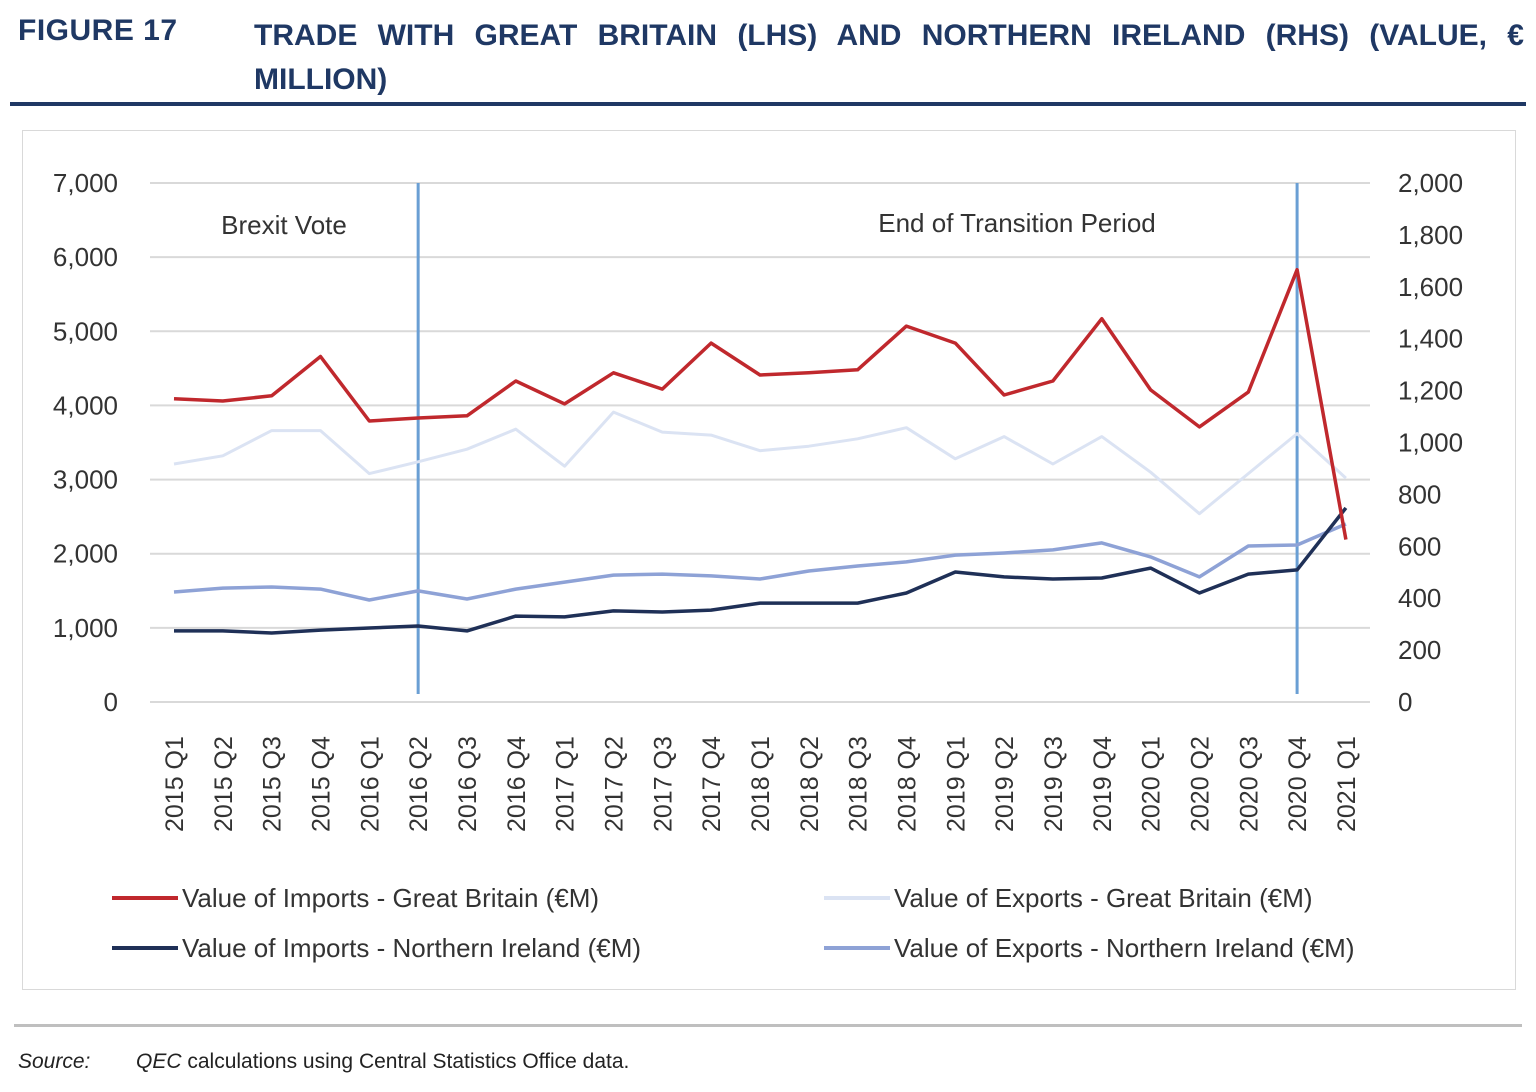 This screenshot has height=1092, width=1536. I want to click on right-axis-tick-label: 800, so click(1419, 494).